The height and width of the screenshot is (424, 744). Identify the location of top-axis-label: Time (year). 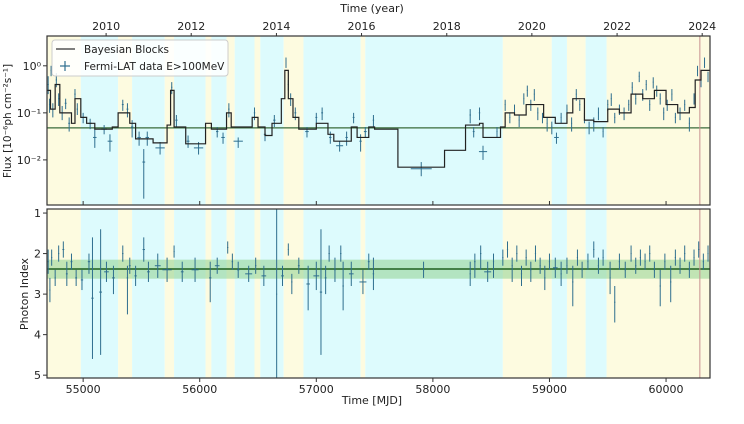
(371, 8).